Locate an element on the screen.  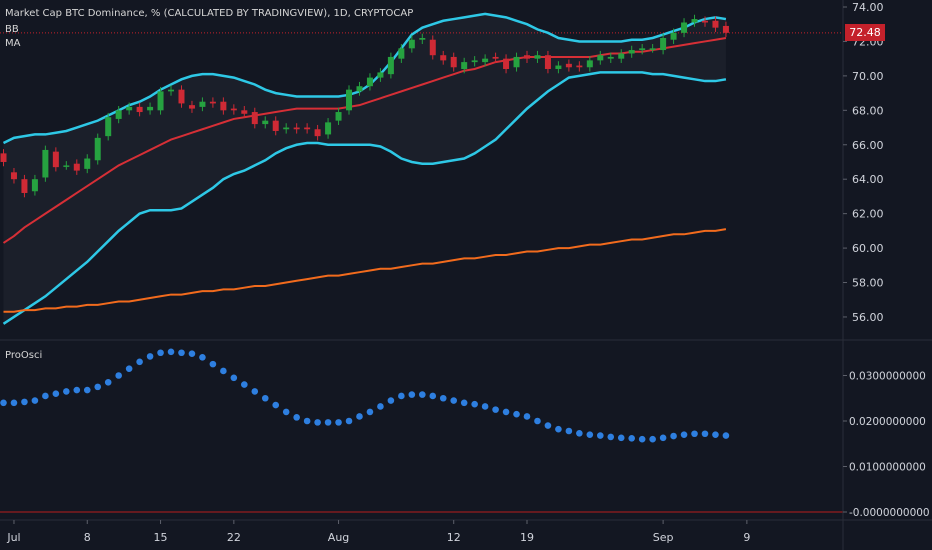
time-tick-label: 19 is located at coordinates (527, 537).